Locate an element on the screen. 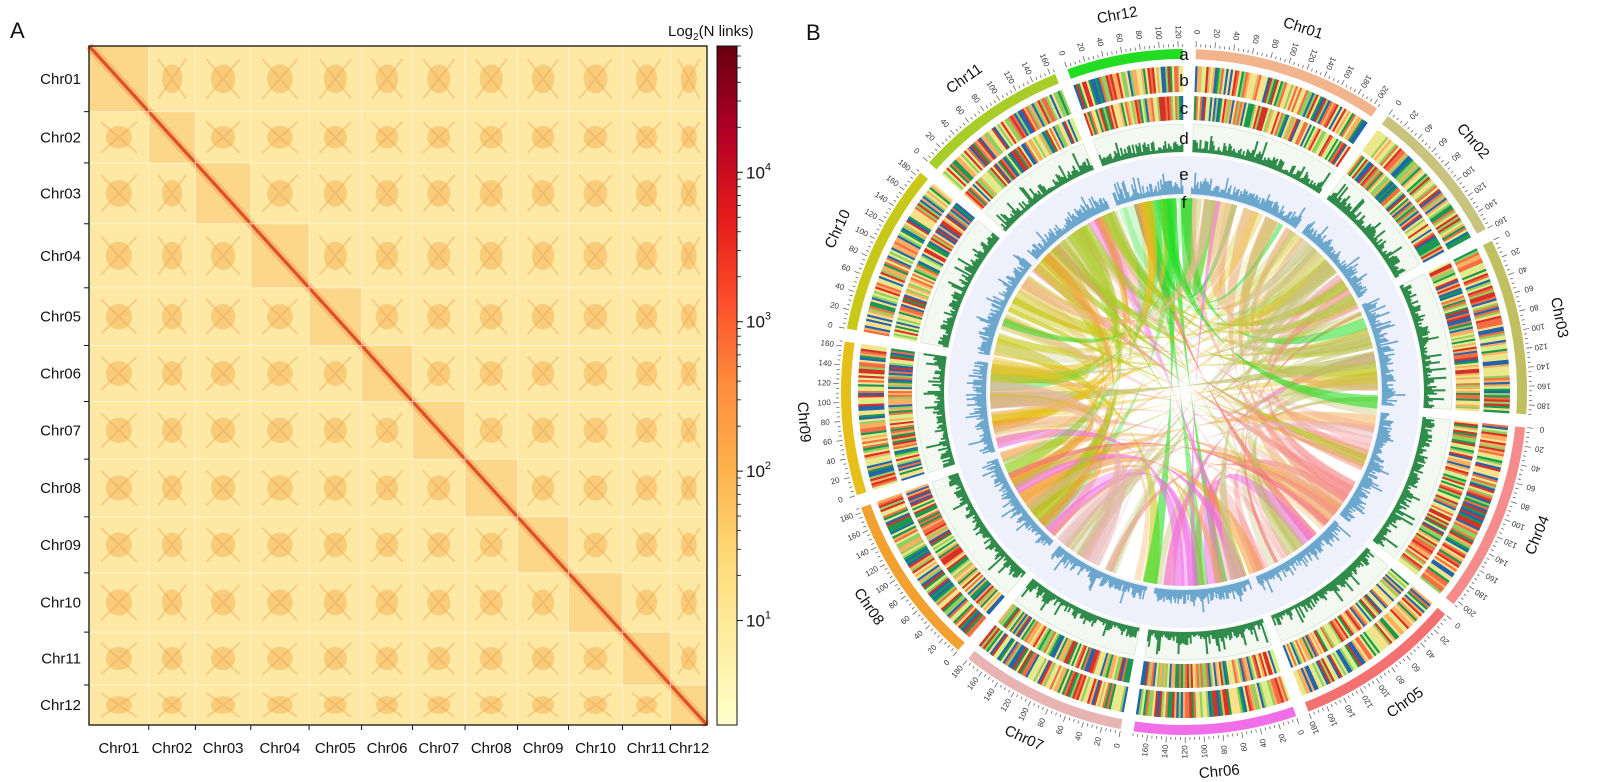 The width and height of the screenshot is (1600, 782). x-tick-label: Chr07 is located at coordinates (438, 748).